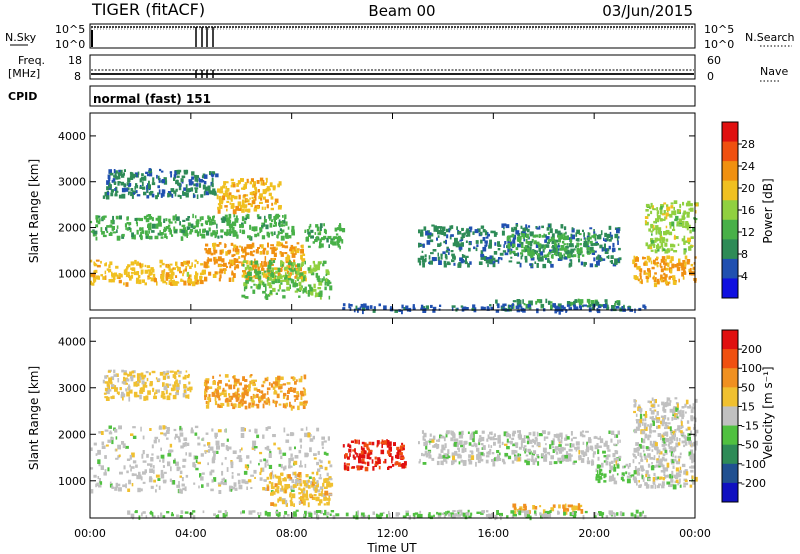 The width and height of the screenshot is (800, 554). Describe the element at coordinates (751, 368) in the screenshot. I see `colorbar-tick-label: 100` at that location.